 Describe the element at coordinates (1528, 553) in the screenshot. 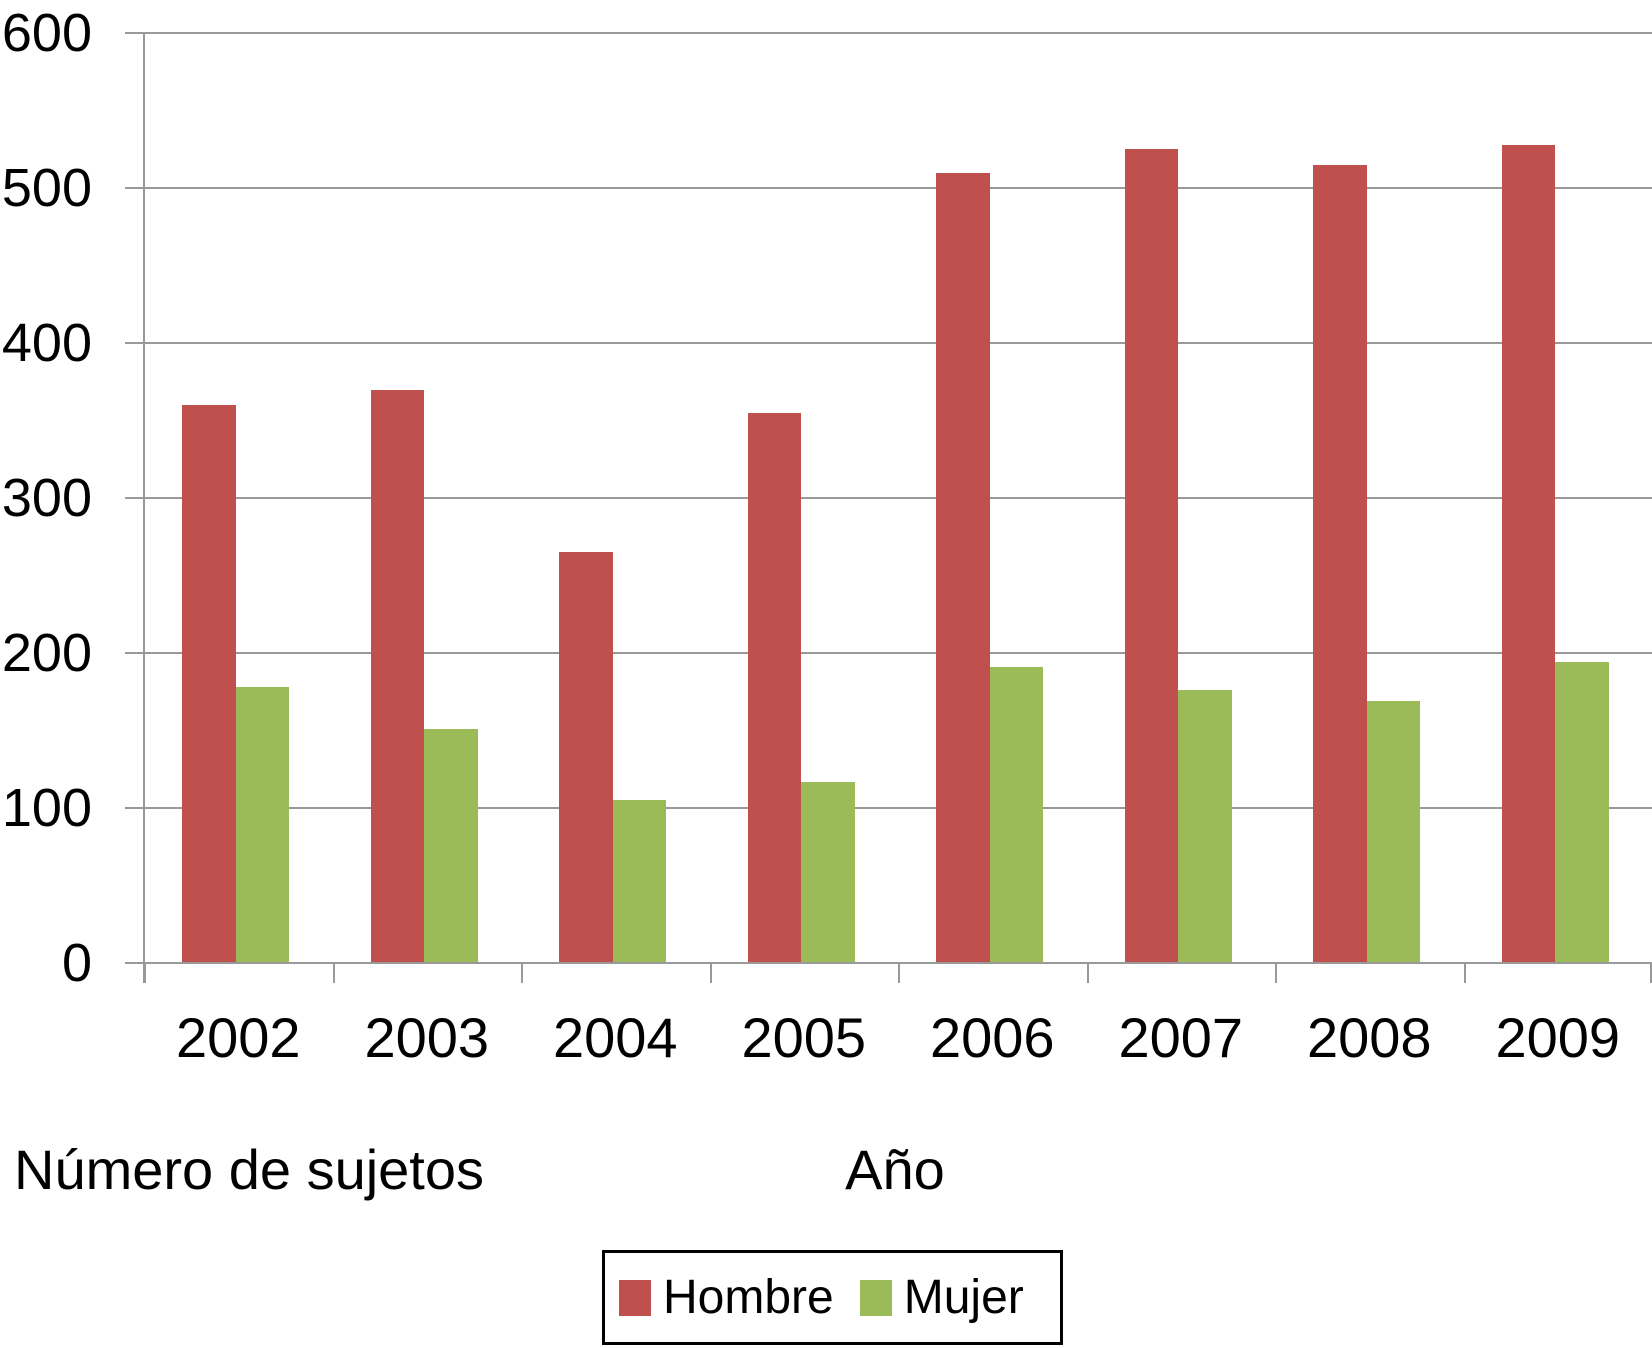

I see `bar-hombre-2009` at that location.